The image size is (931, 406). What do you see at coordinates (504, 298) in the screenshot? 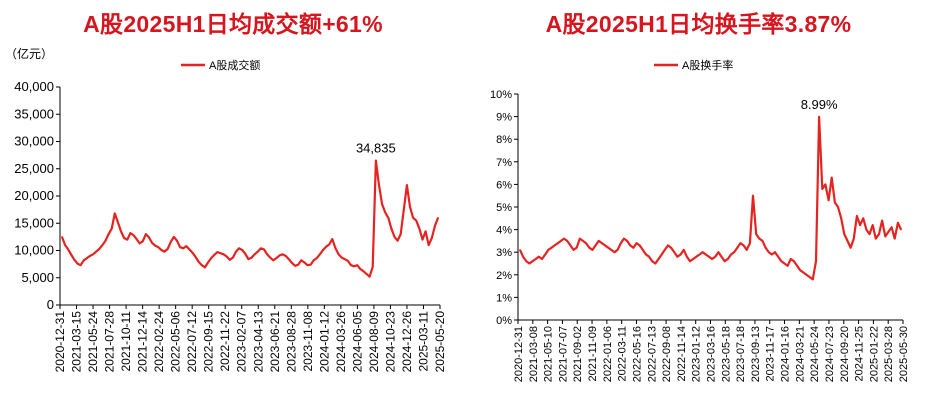
I see `y-tick-label: 1%` at bounding box center [504, 298].